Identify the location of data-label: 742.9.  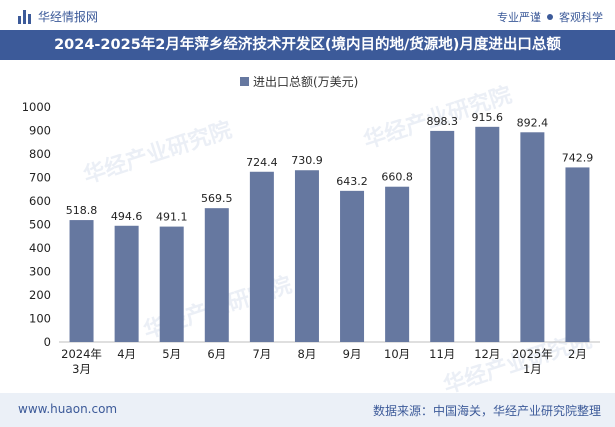
(578, 157).